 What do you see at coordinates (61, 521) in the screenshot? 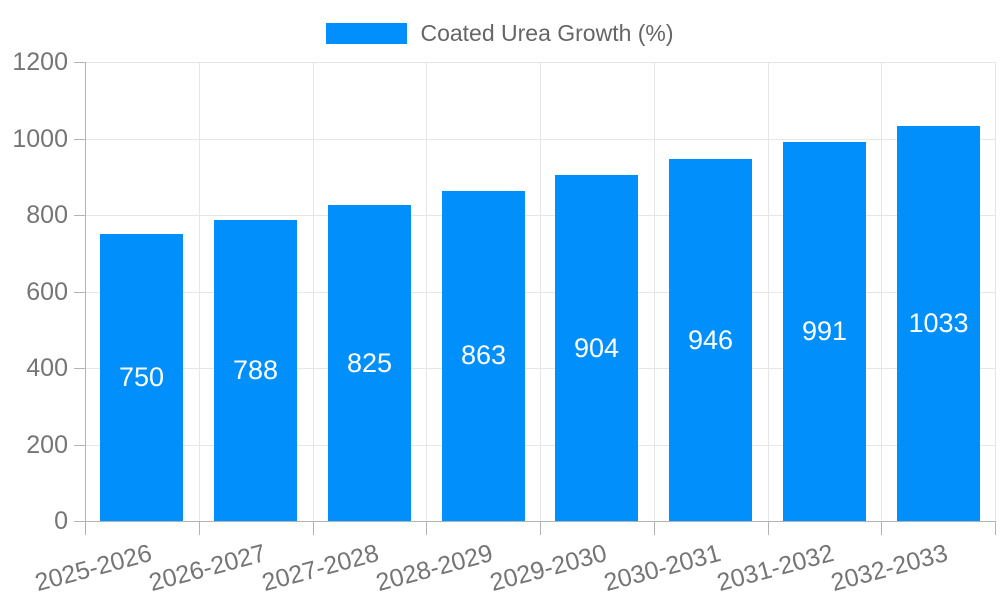
I see `y-axis-label: 0` at bounding box center [61, 521].